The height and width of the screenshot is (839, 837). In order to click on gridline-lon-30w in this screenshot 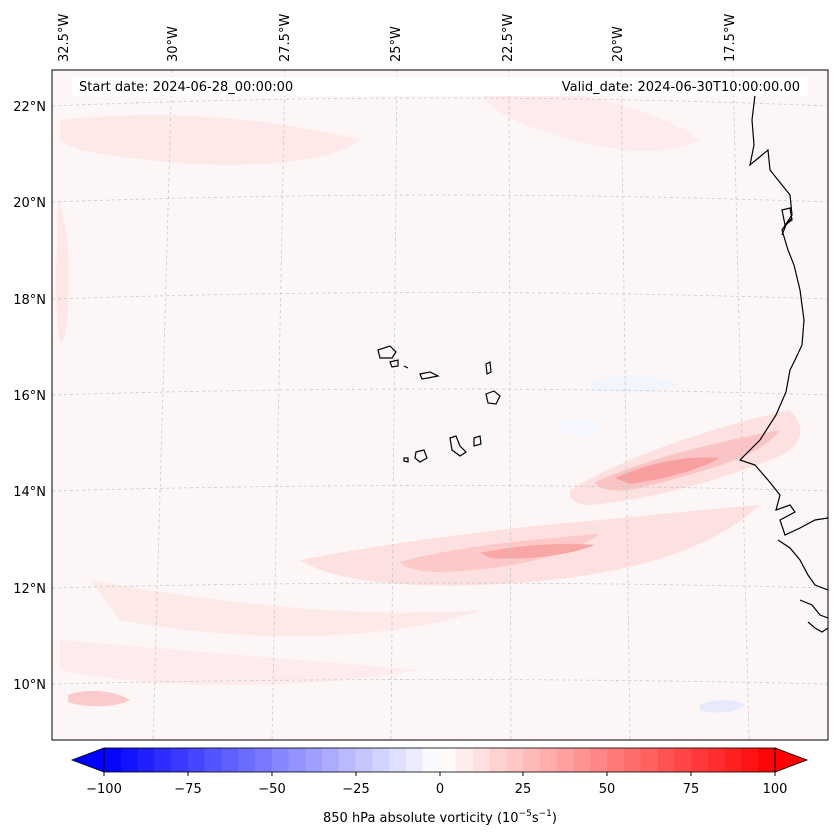, I will do `click(162, 405)`.